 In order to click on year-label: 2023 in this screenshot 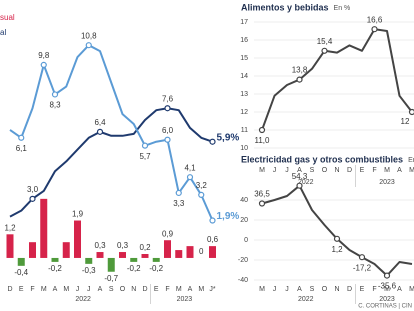, I will do `click(185, 299)`.